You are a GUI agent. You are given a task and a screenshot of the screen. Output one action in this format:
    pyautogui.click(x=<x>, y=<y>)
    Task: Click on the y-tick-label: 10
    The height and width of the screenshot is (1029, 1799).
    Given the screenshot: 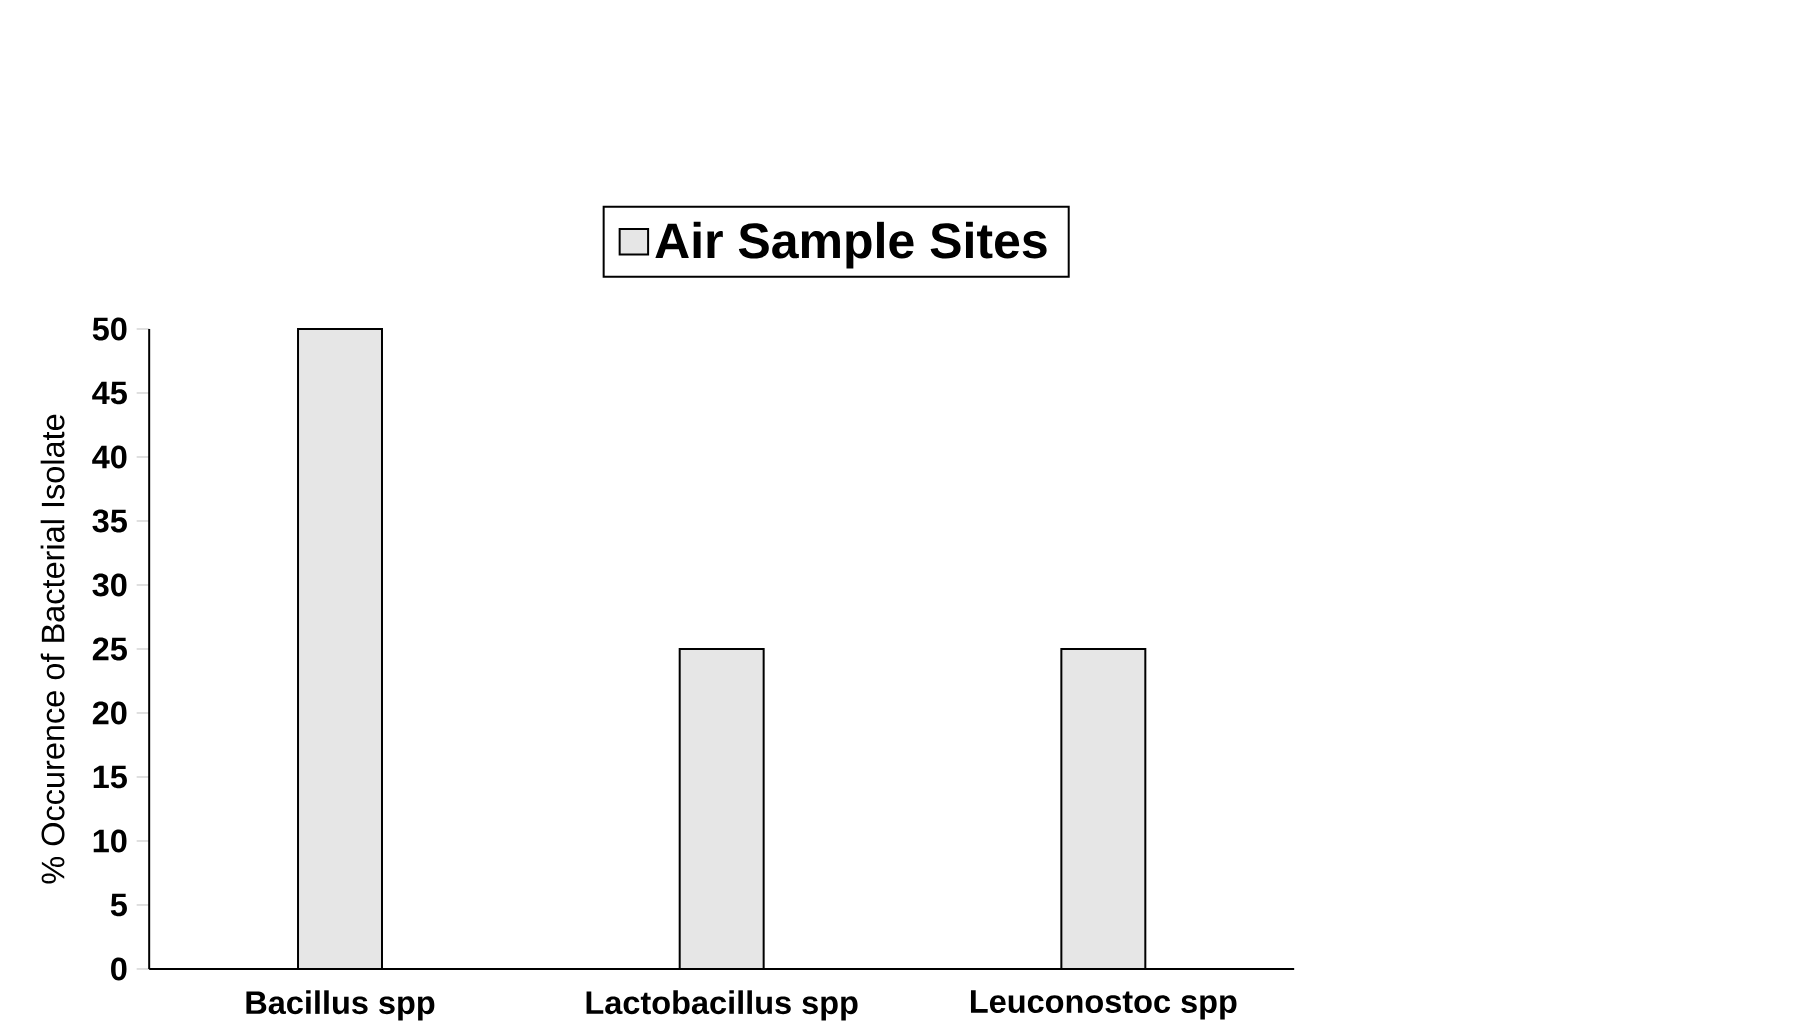 What is the action you would take?
    pyautogui.click(x=110, y=841)
    